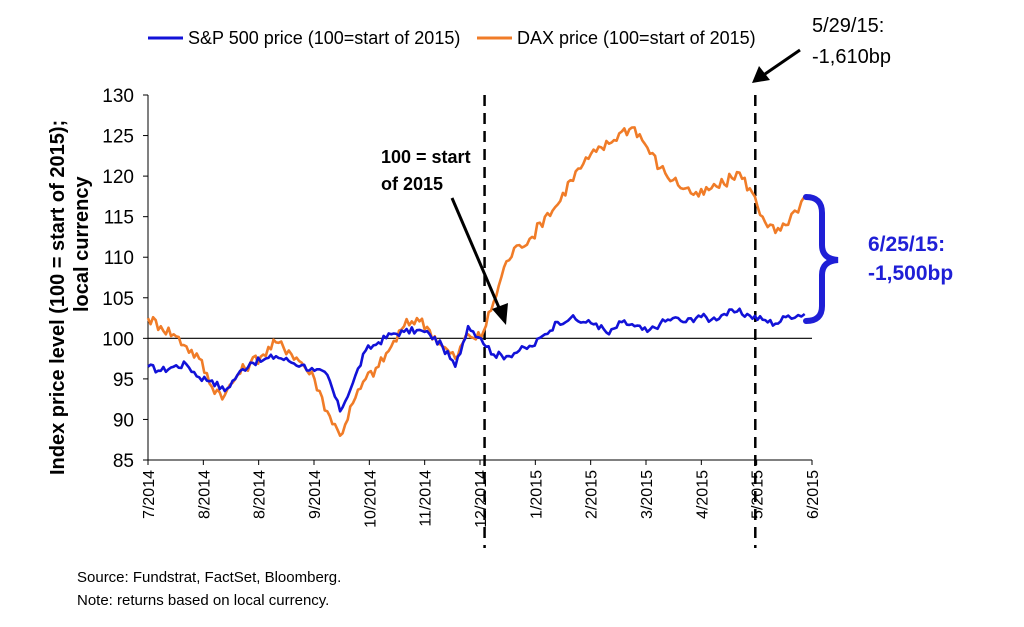  What do you see at coordinates (118, 339) in the screenshot?
I see `y-tick-label: 100` at bounding box center [118, 339].